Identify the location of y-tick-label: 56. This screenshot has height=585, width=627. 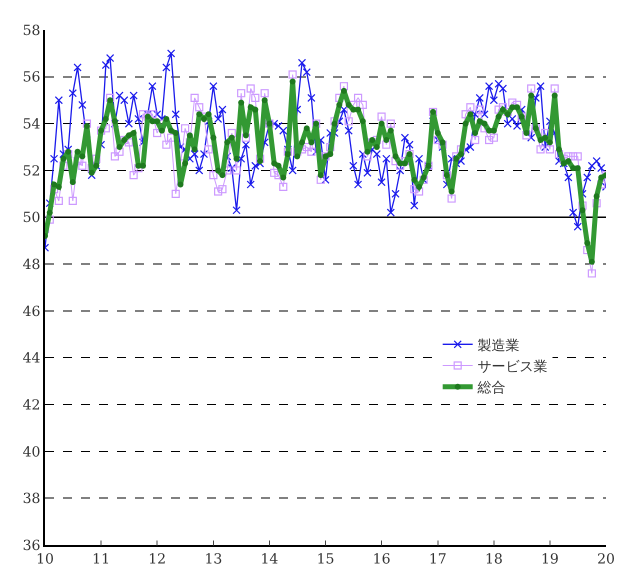
(31, 78).